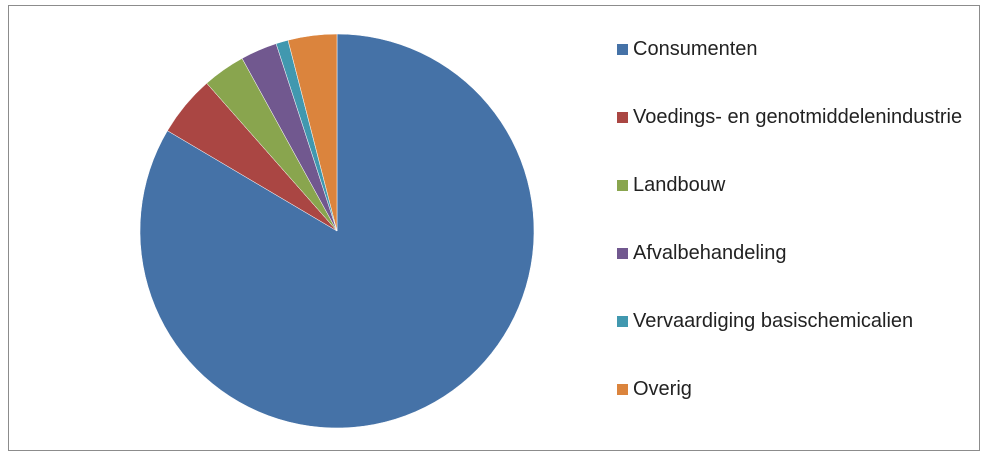 The height and width of the screenshot is (455, 984). I want to click on legend-label: Consumenten, so click(695, 49).